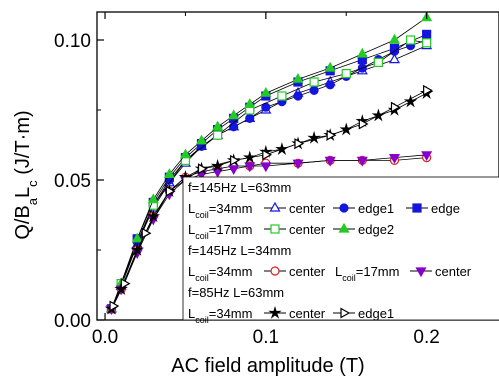  I want to click on legend-group3-title: f=85Hz L=63mm, so click(236, 292).